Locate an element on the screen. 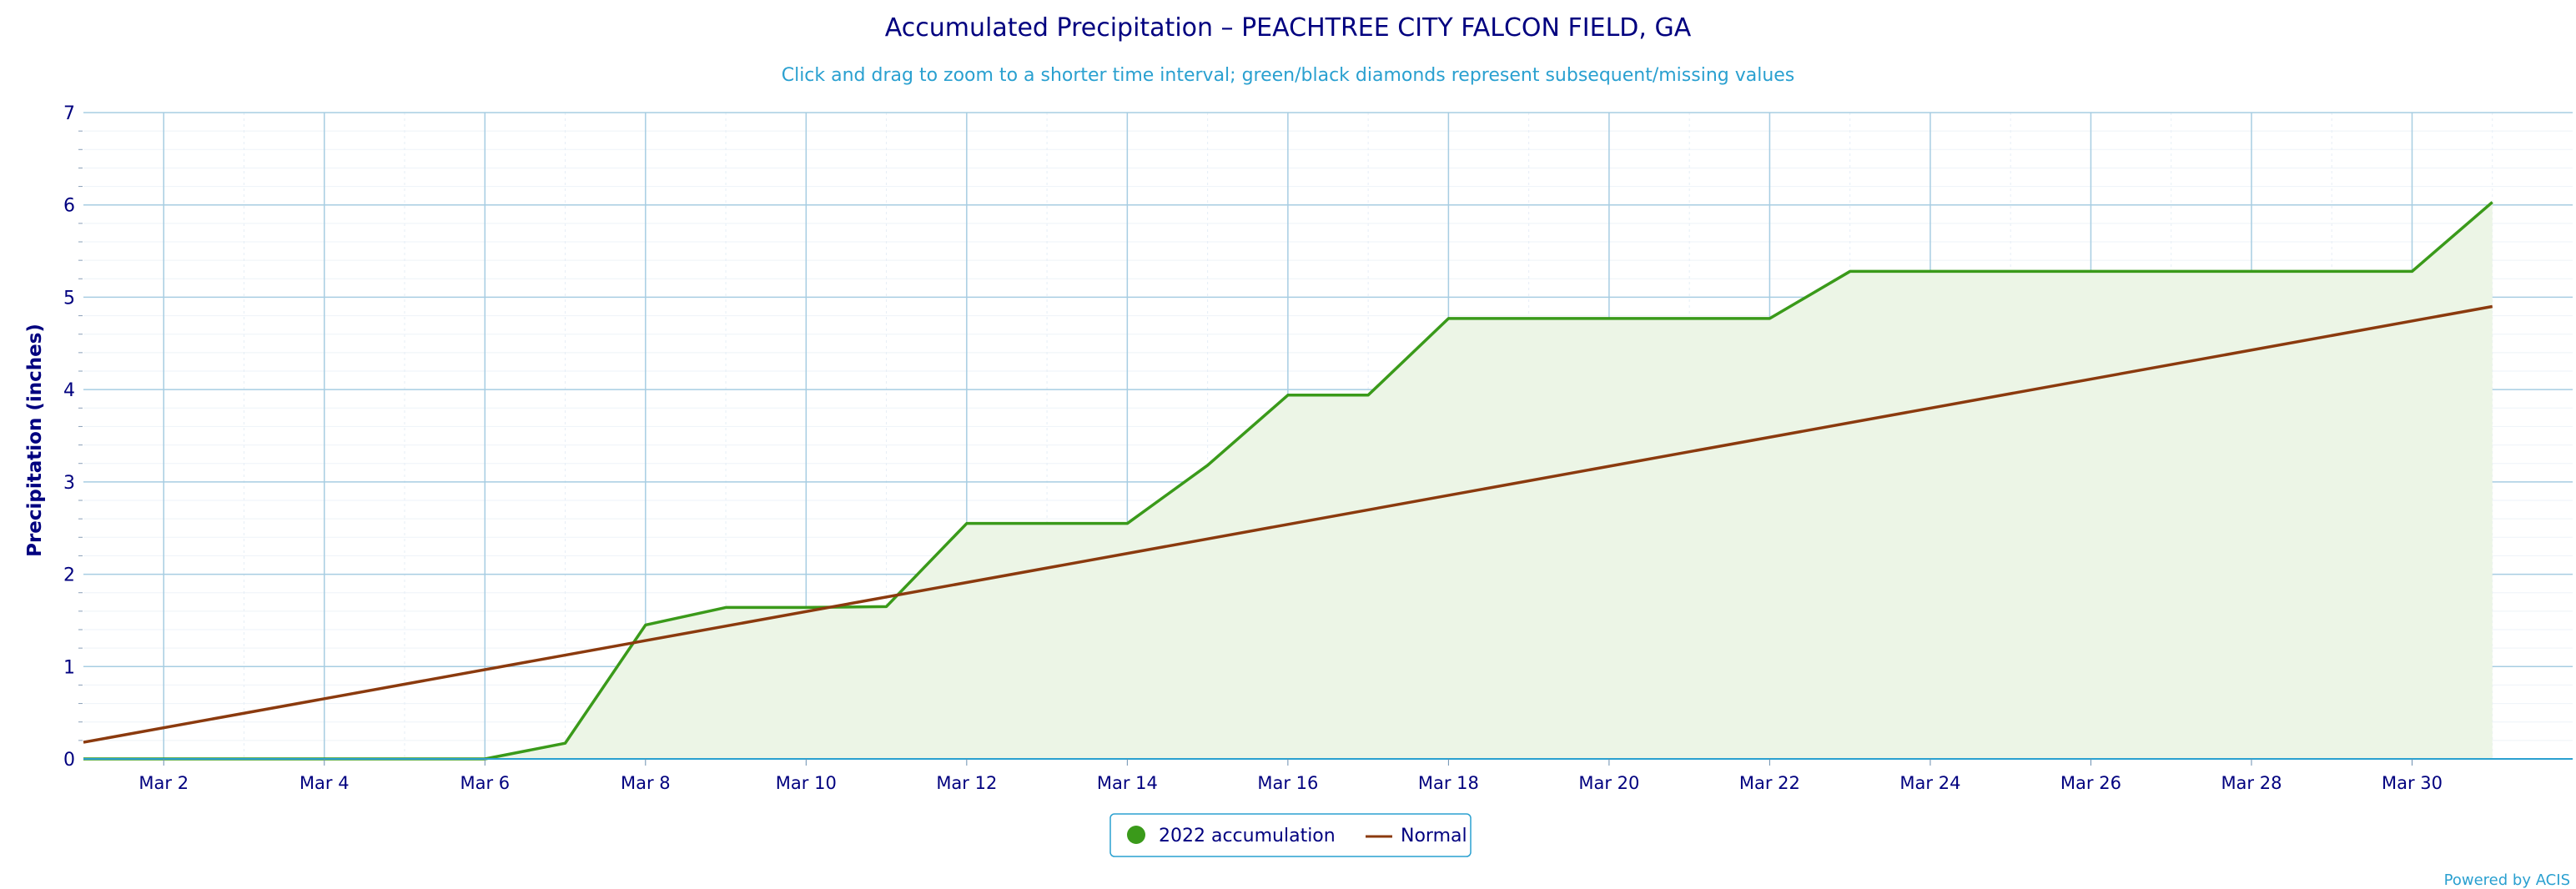 Image resolution: width=2576 pixels, height=889 pixels. x-tick-label: Mar 18 is located at coordinates (1448, 783).